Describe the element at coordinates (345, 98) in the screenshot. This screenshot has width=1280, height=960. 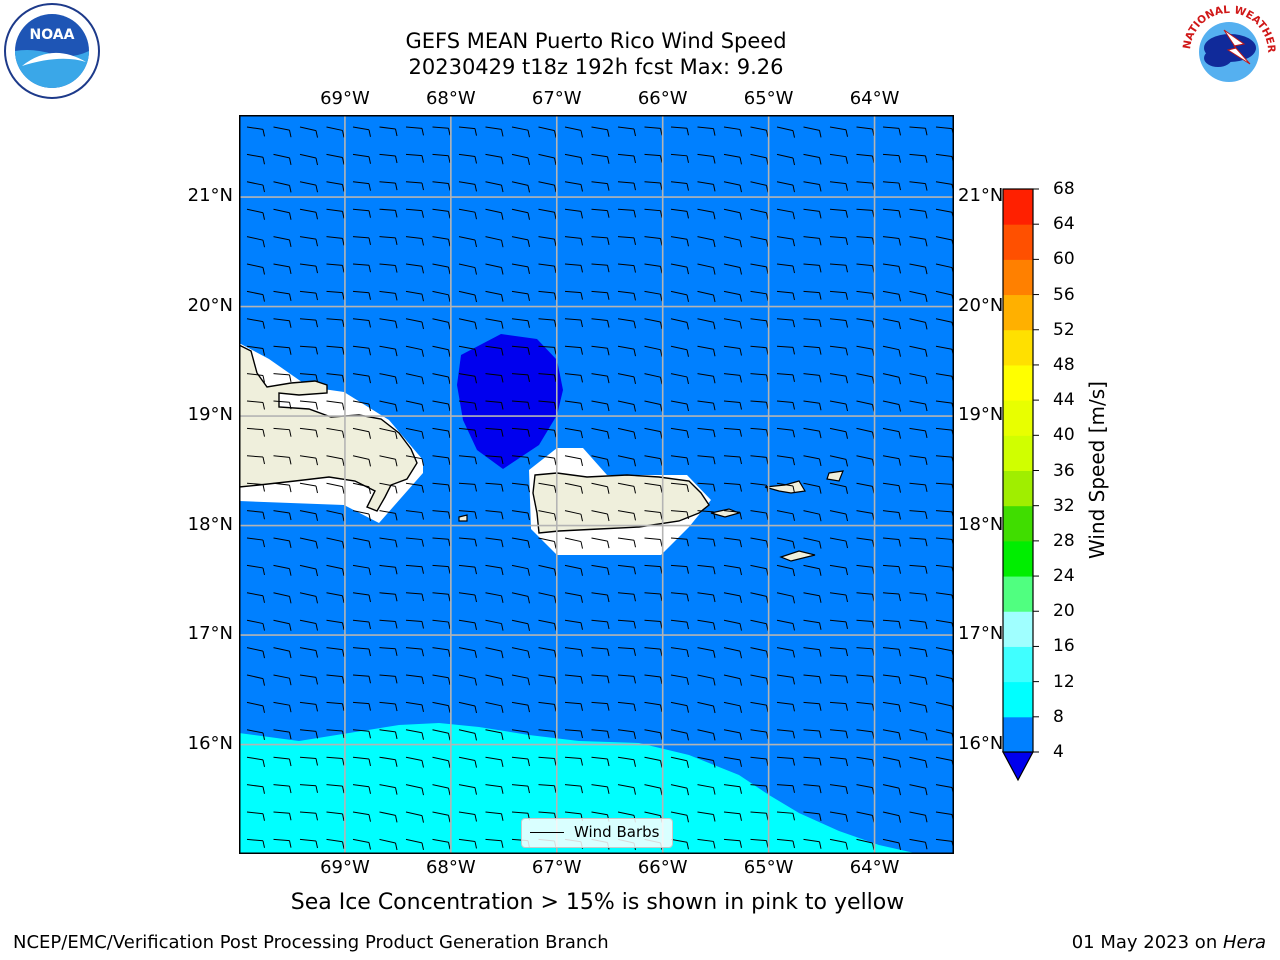
I see `lon-label-top: 69°W` at that location.